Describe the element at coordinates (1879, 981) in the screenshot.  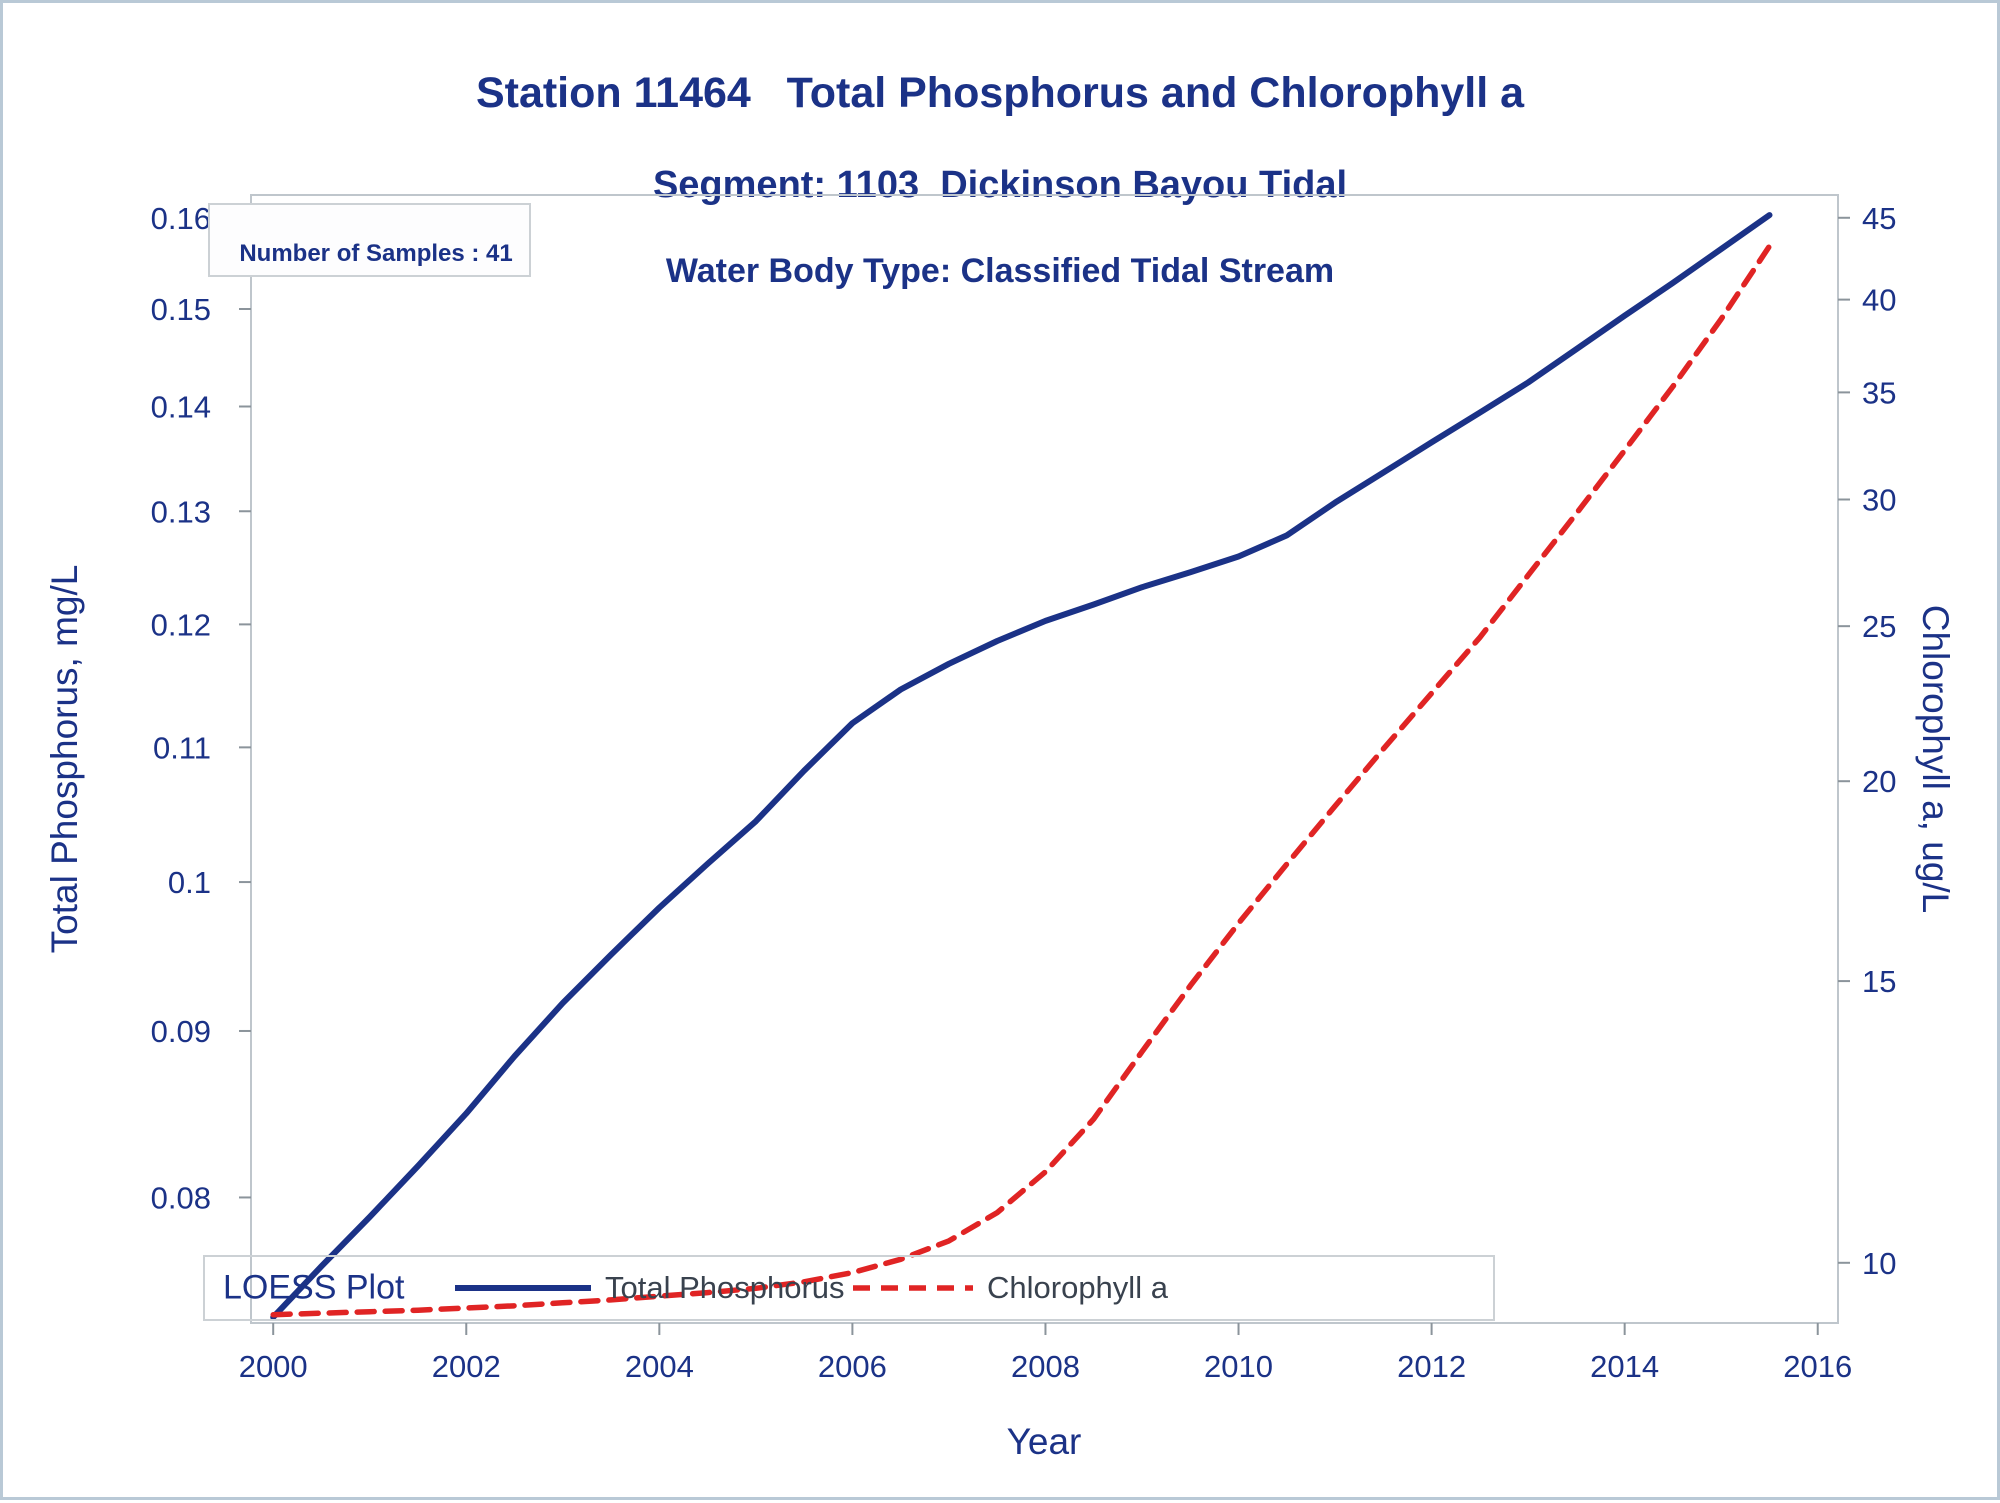
I see `y-right-tick-label: 15` at that location.